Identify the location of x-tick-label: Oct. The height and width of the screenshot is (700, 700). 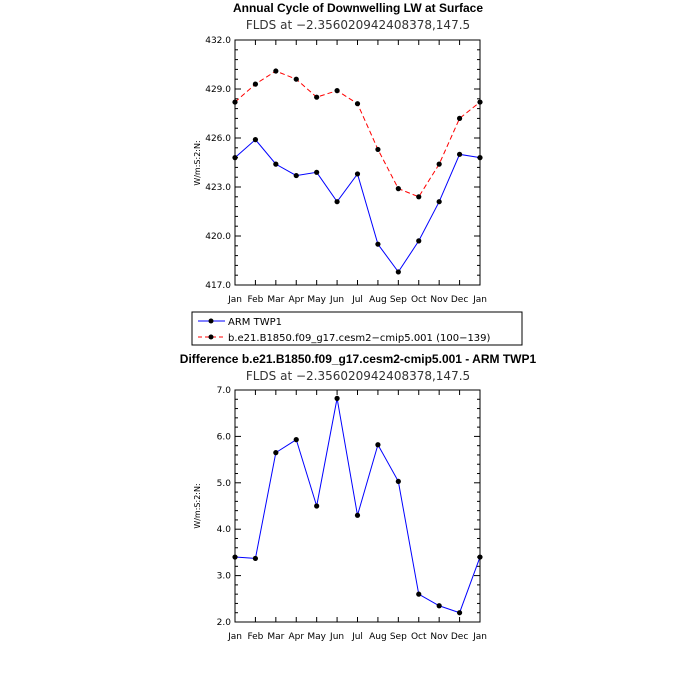
(419, 637).